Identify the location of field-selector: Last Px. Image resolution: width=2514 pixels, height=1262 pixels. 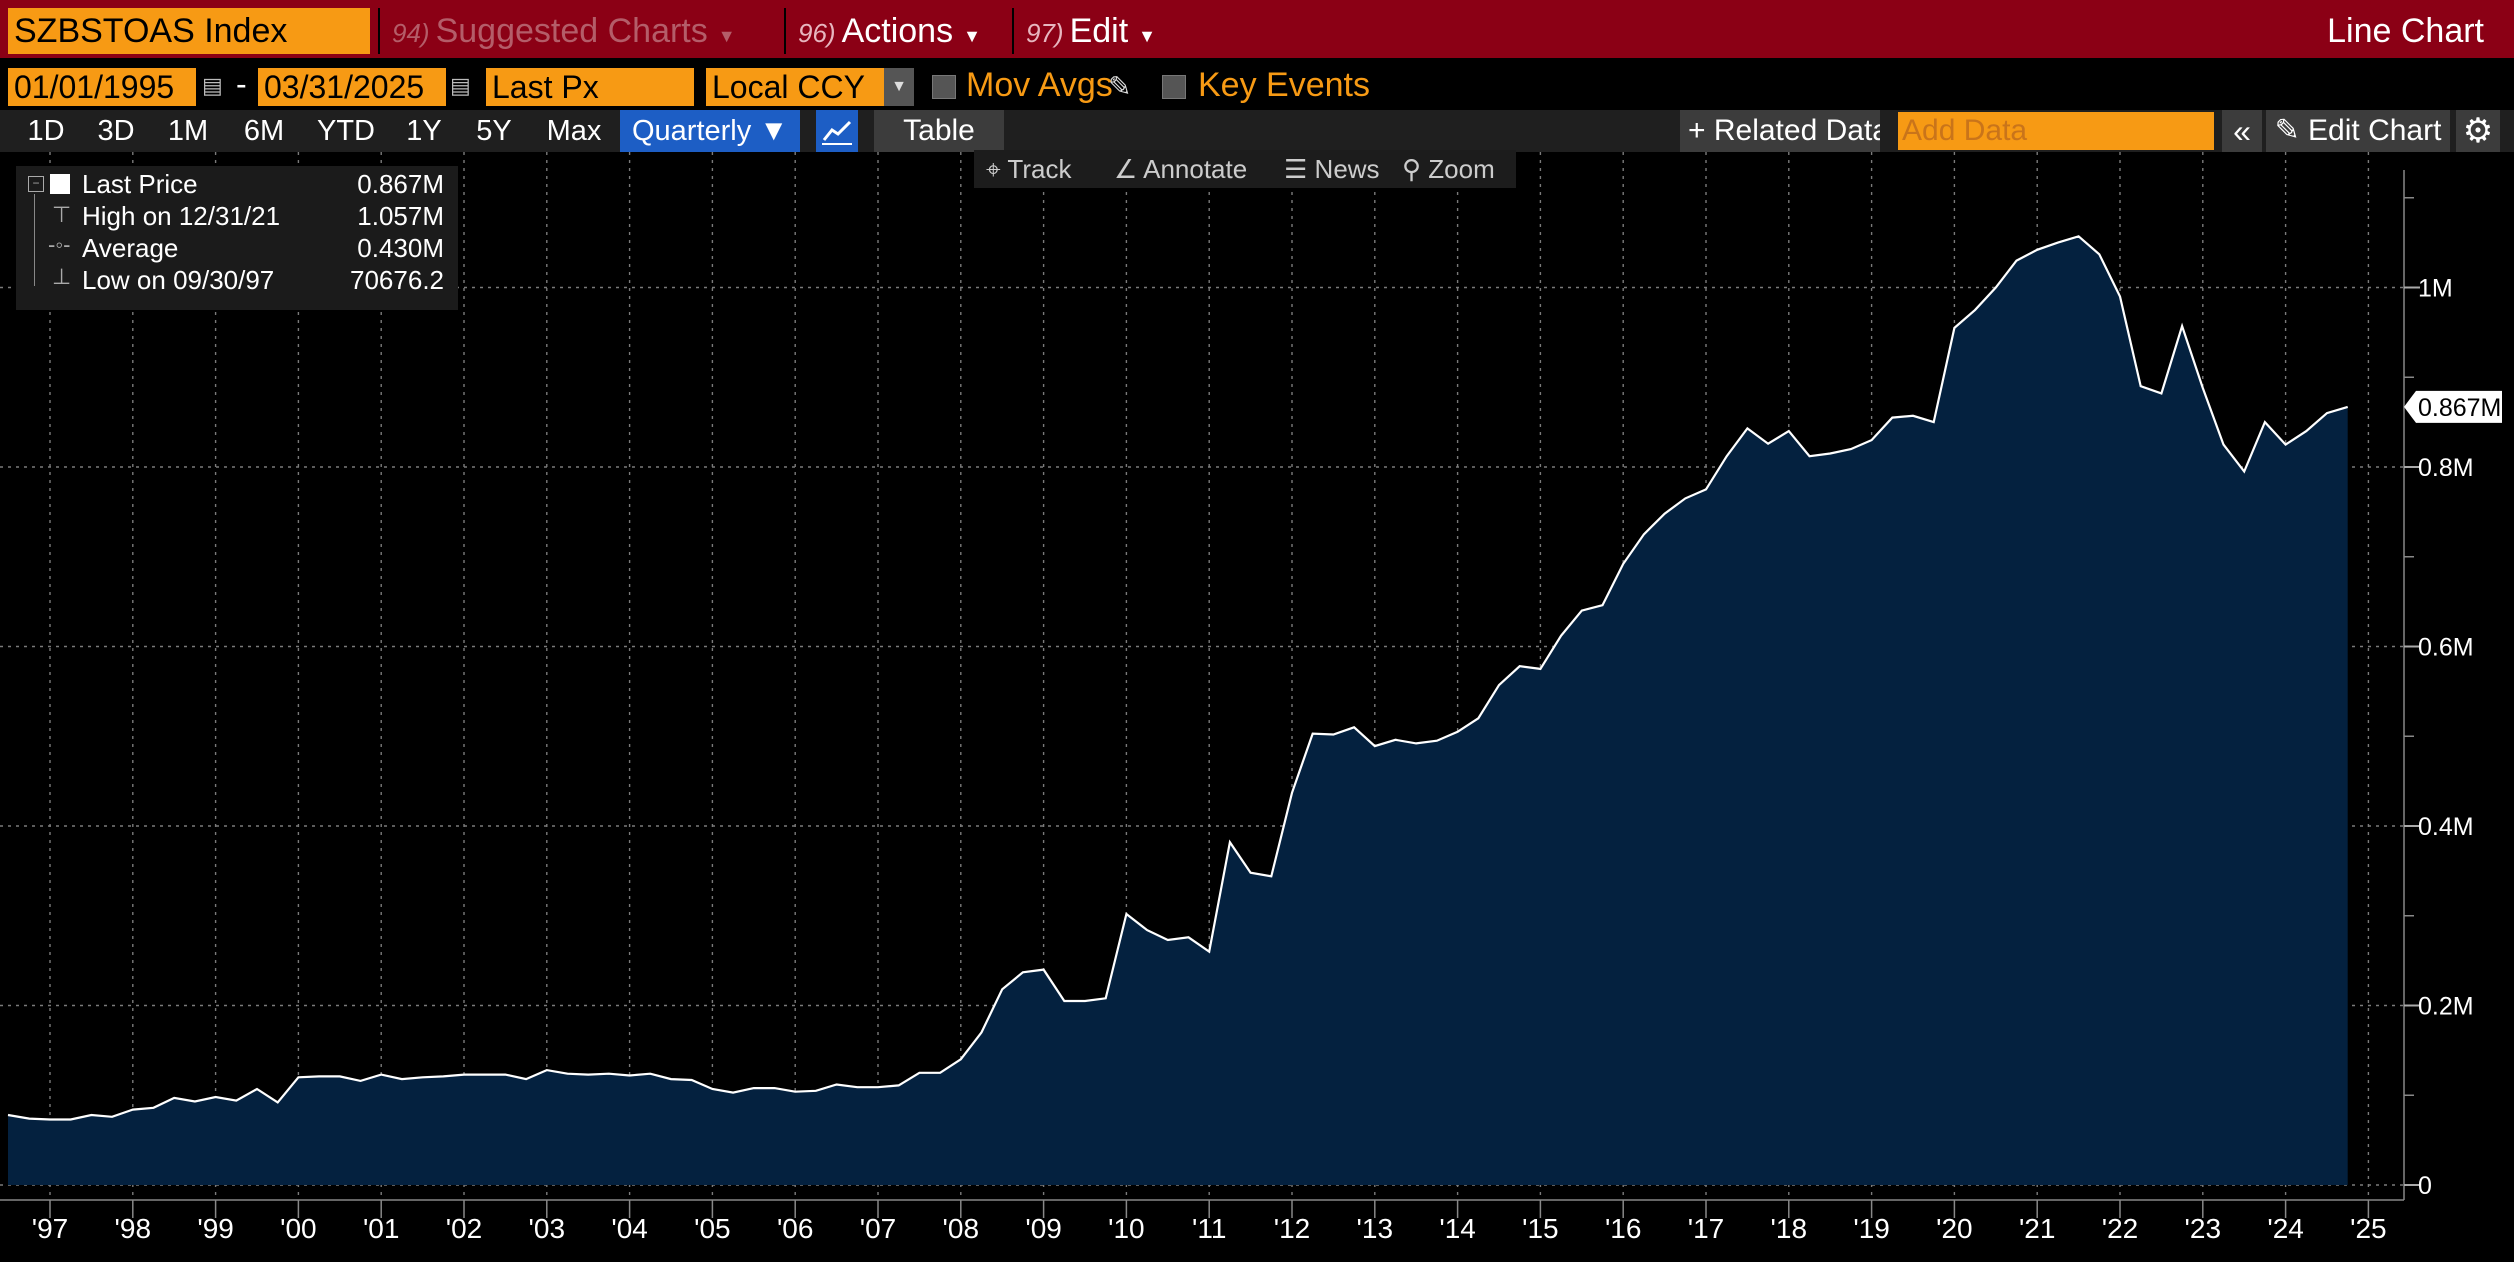
(590, 87).